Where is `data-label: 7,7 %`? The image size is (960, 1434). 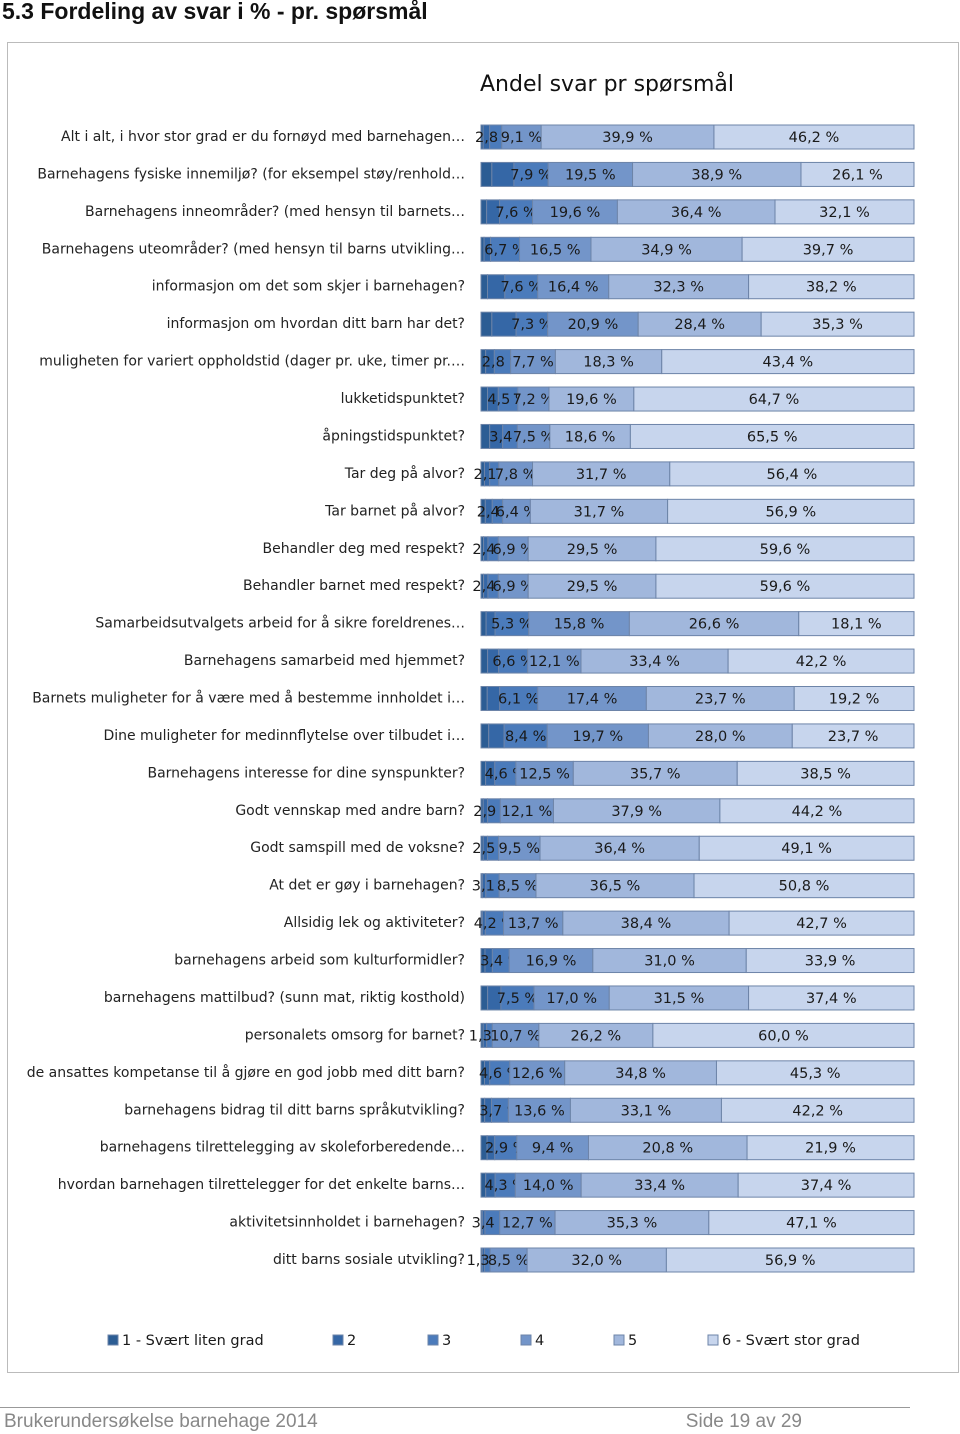 data-label: 7,7 % is located at coordinates (532, 363).